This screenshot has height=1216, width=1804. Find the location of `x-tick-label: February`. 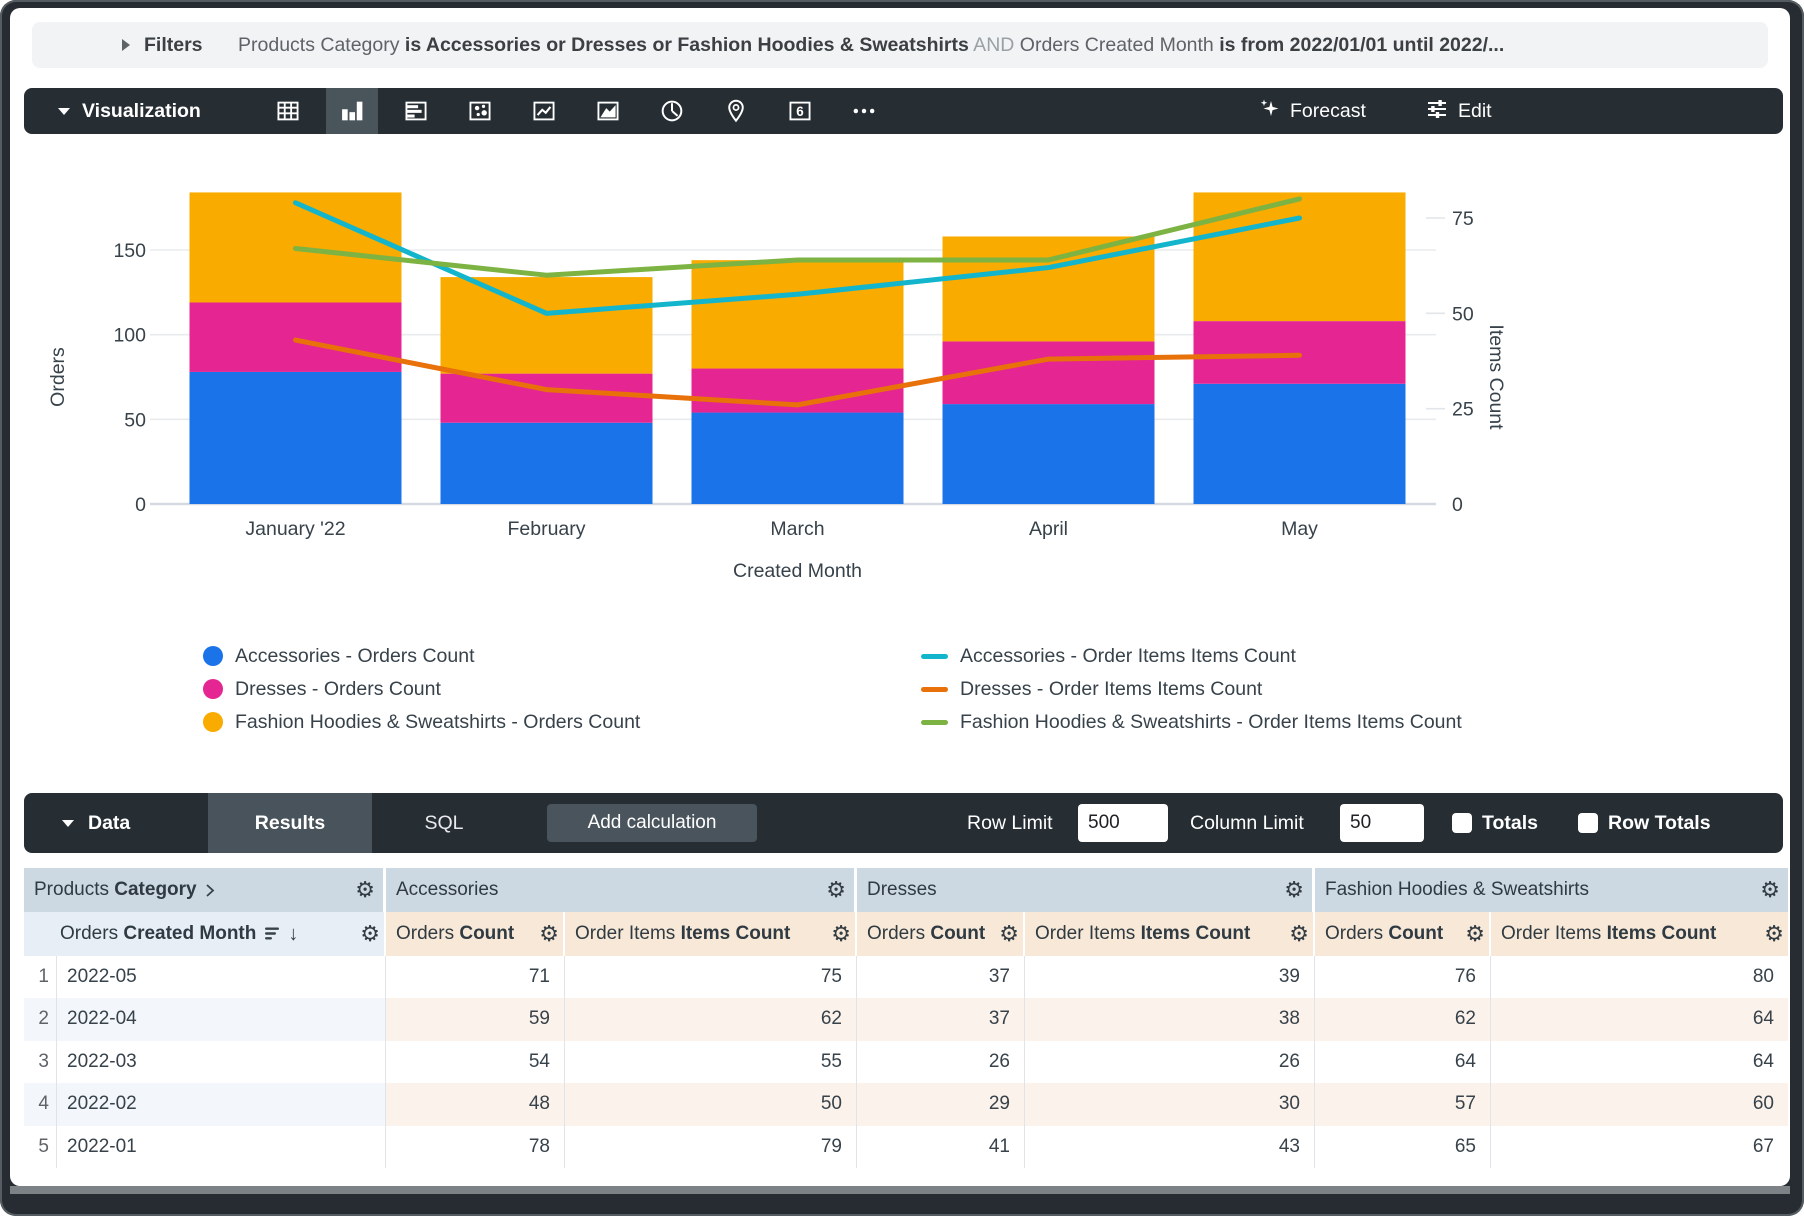

x-tick-label: February is located at coordinates (546, 529).